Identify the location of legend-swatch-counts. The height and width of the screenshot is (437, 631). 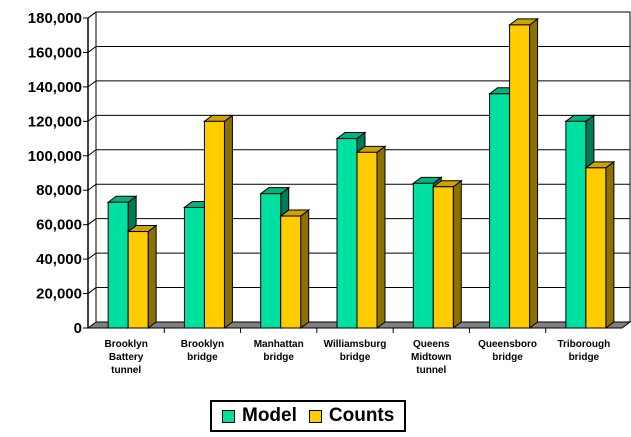
(315, 416).